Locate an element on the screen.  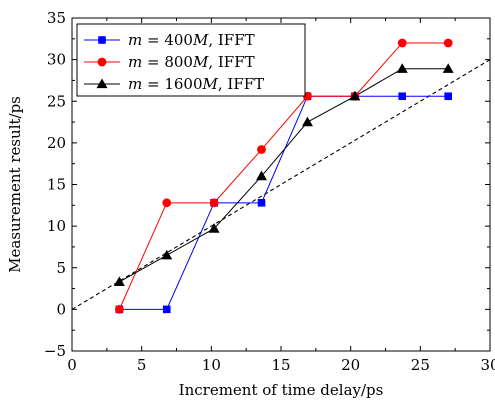
y-tick-label: 25 is located at coordinates (56, 101).